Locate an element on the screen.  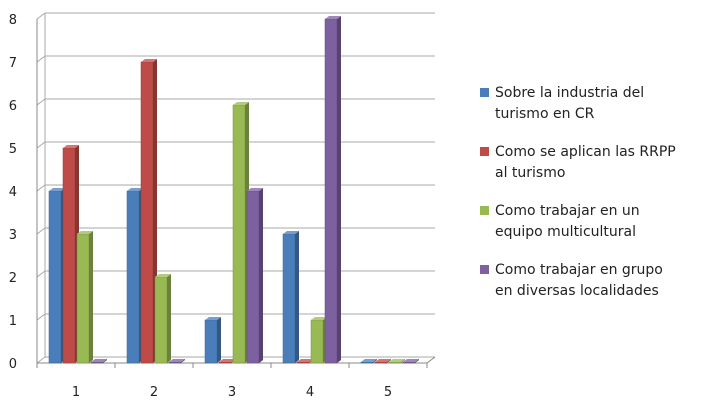
x-tick-label: 1 is located at coordinates (76, 392).